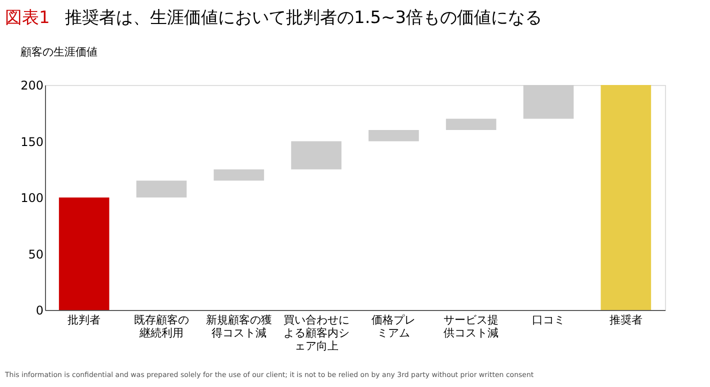 This screenshot has height=387, width=710. What do you see at coordinates (32, 141) in the screenshot?
I see `y-tick-label: 150` at bounding box center [32, 141].